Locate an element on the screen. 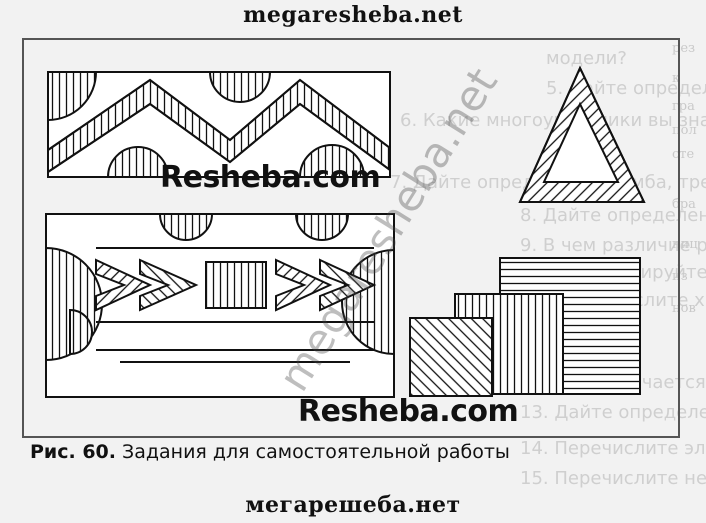 Image resolution: width=706 pixels, height=523 pixels. bg-line: 13. Дайте определение призмы, пирамиды. is located at coordinates (613, 412).